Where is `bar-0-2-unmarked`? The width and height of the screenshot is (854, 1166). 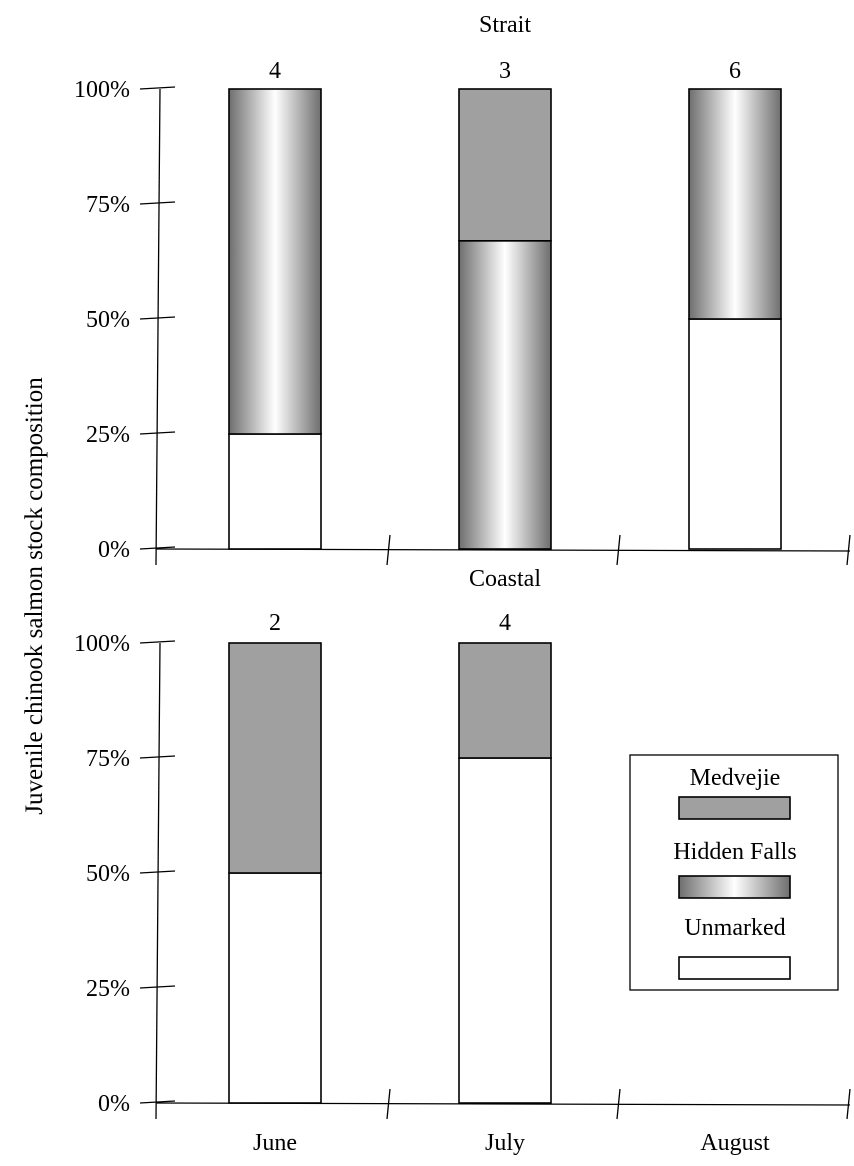
bar-0-2-unmarked is located at coordinates (735, 434).